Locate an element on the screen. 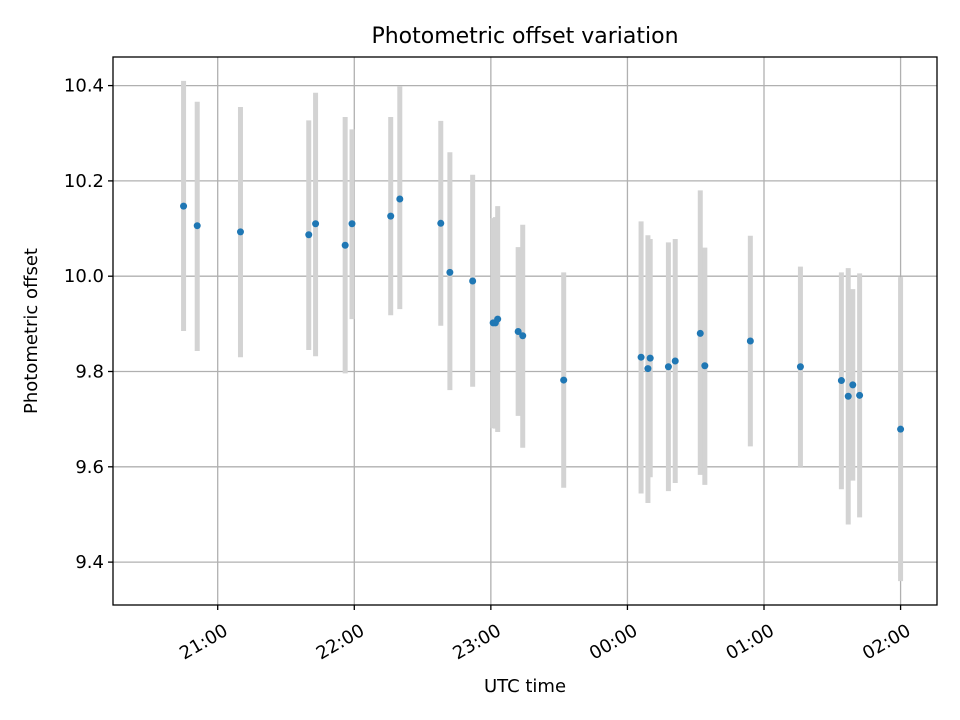  x-axis-label: UTC time is located at coordinates (525, 686).